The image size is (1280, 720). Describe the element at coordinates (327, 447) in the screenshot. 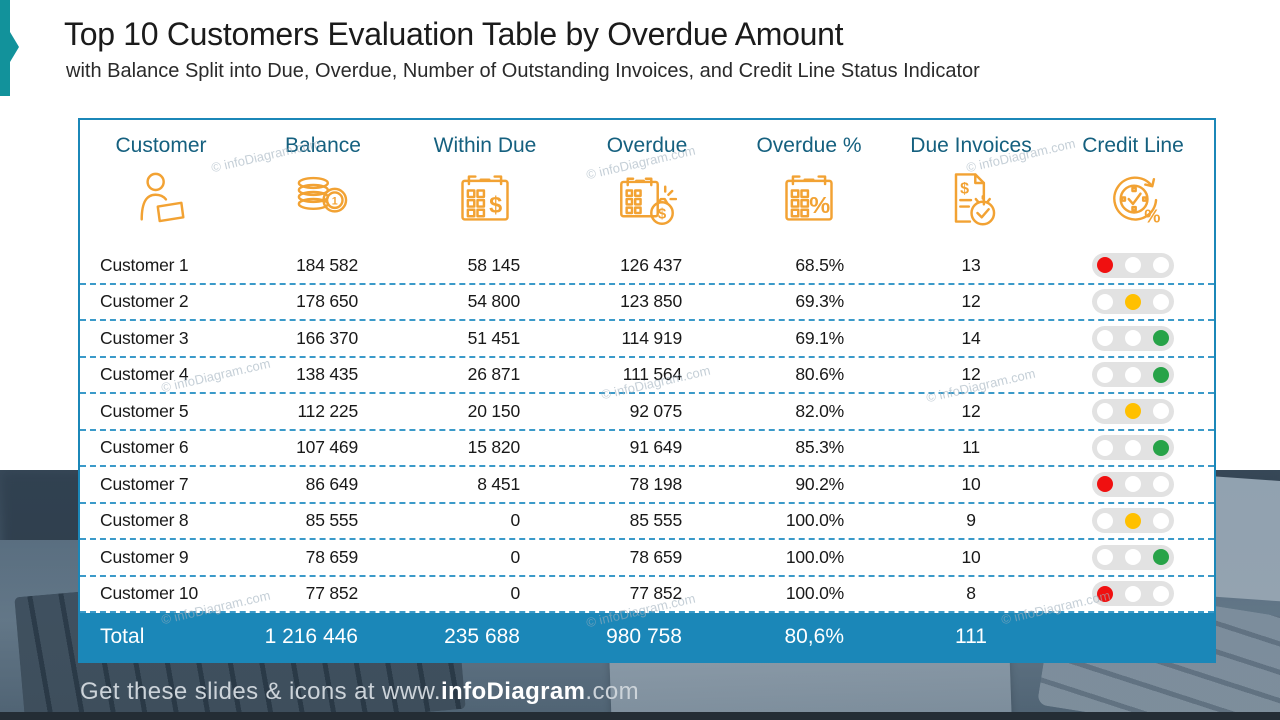

I see `balance-value: 107 469` at that location.